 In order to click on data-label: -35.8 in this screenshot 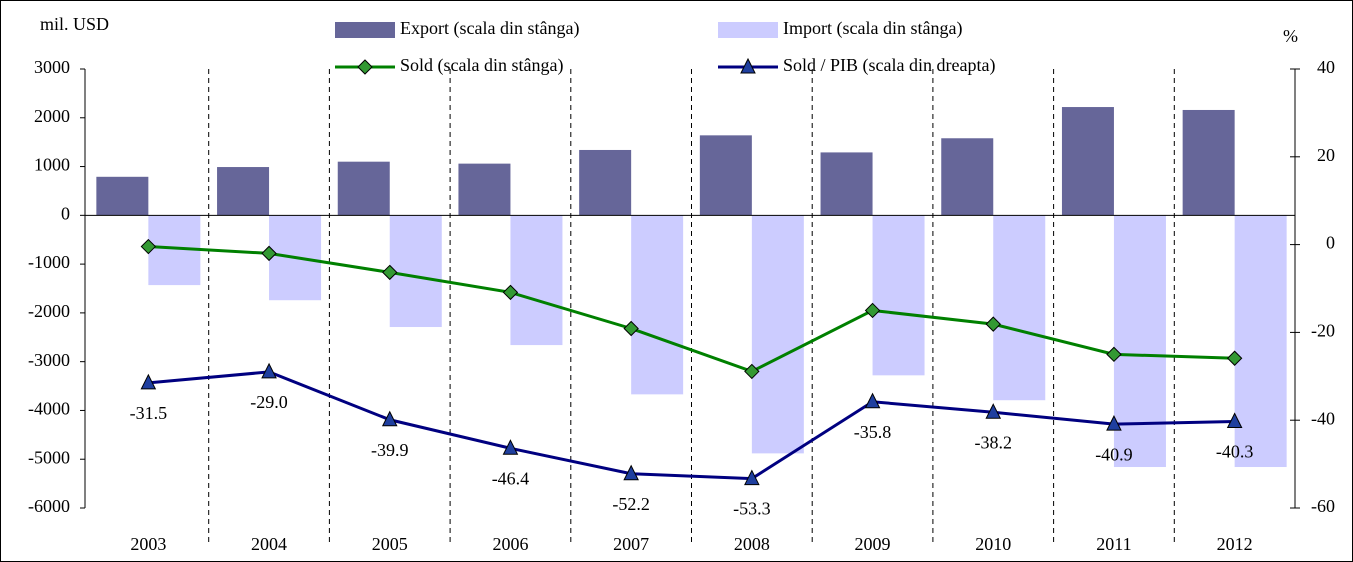, I will do `click(873, 432)`.